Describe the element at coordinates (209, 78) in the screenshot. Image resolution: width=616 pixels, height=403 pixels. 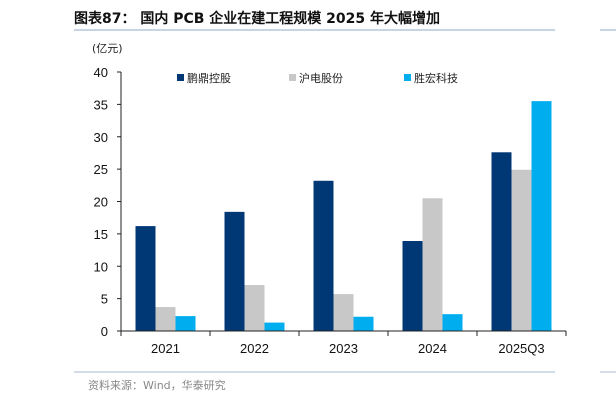
I see `legend-label: 鹏鼎控股` at that location.